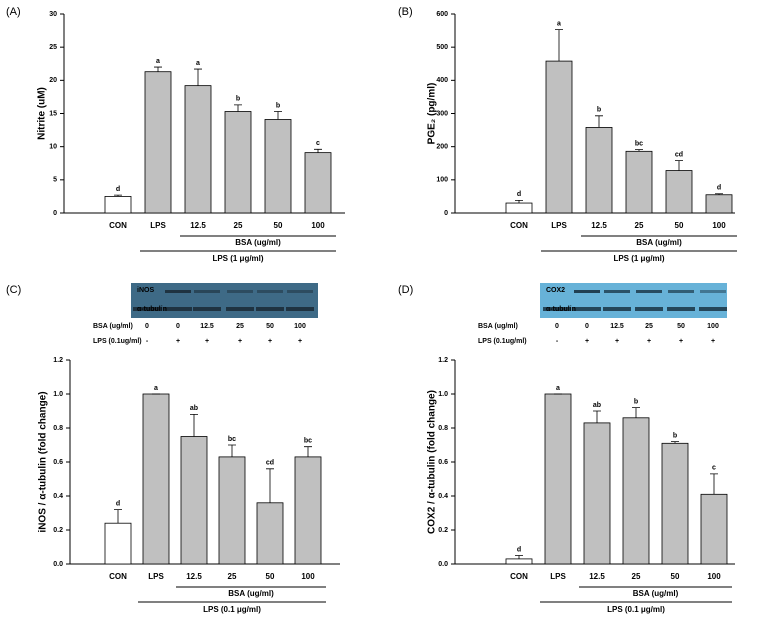  Describe the element at coordinates (649, 326) in the screenshot. I see `blot-row-value: 25` at that location.